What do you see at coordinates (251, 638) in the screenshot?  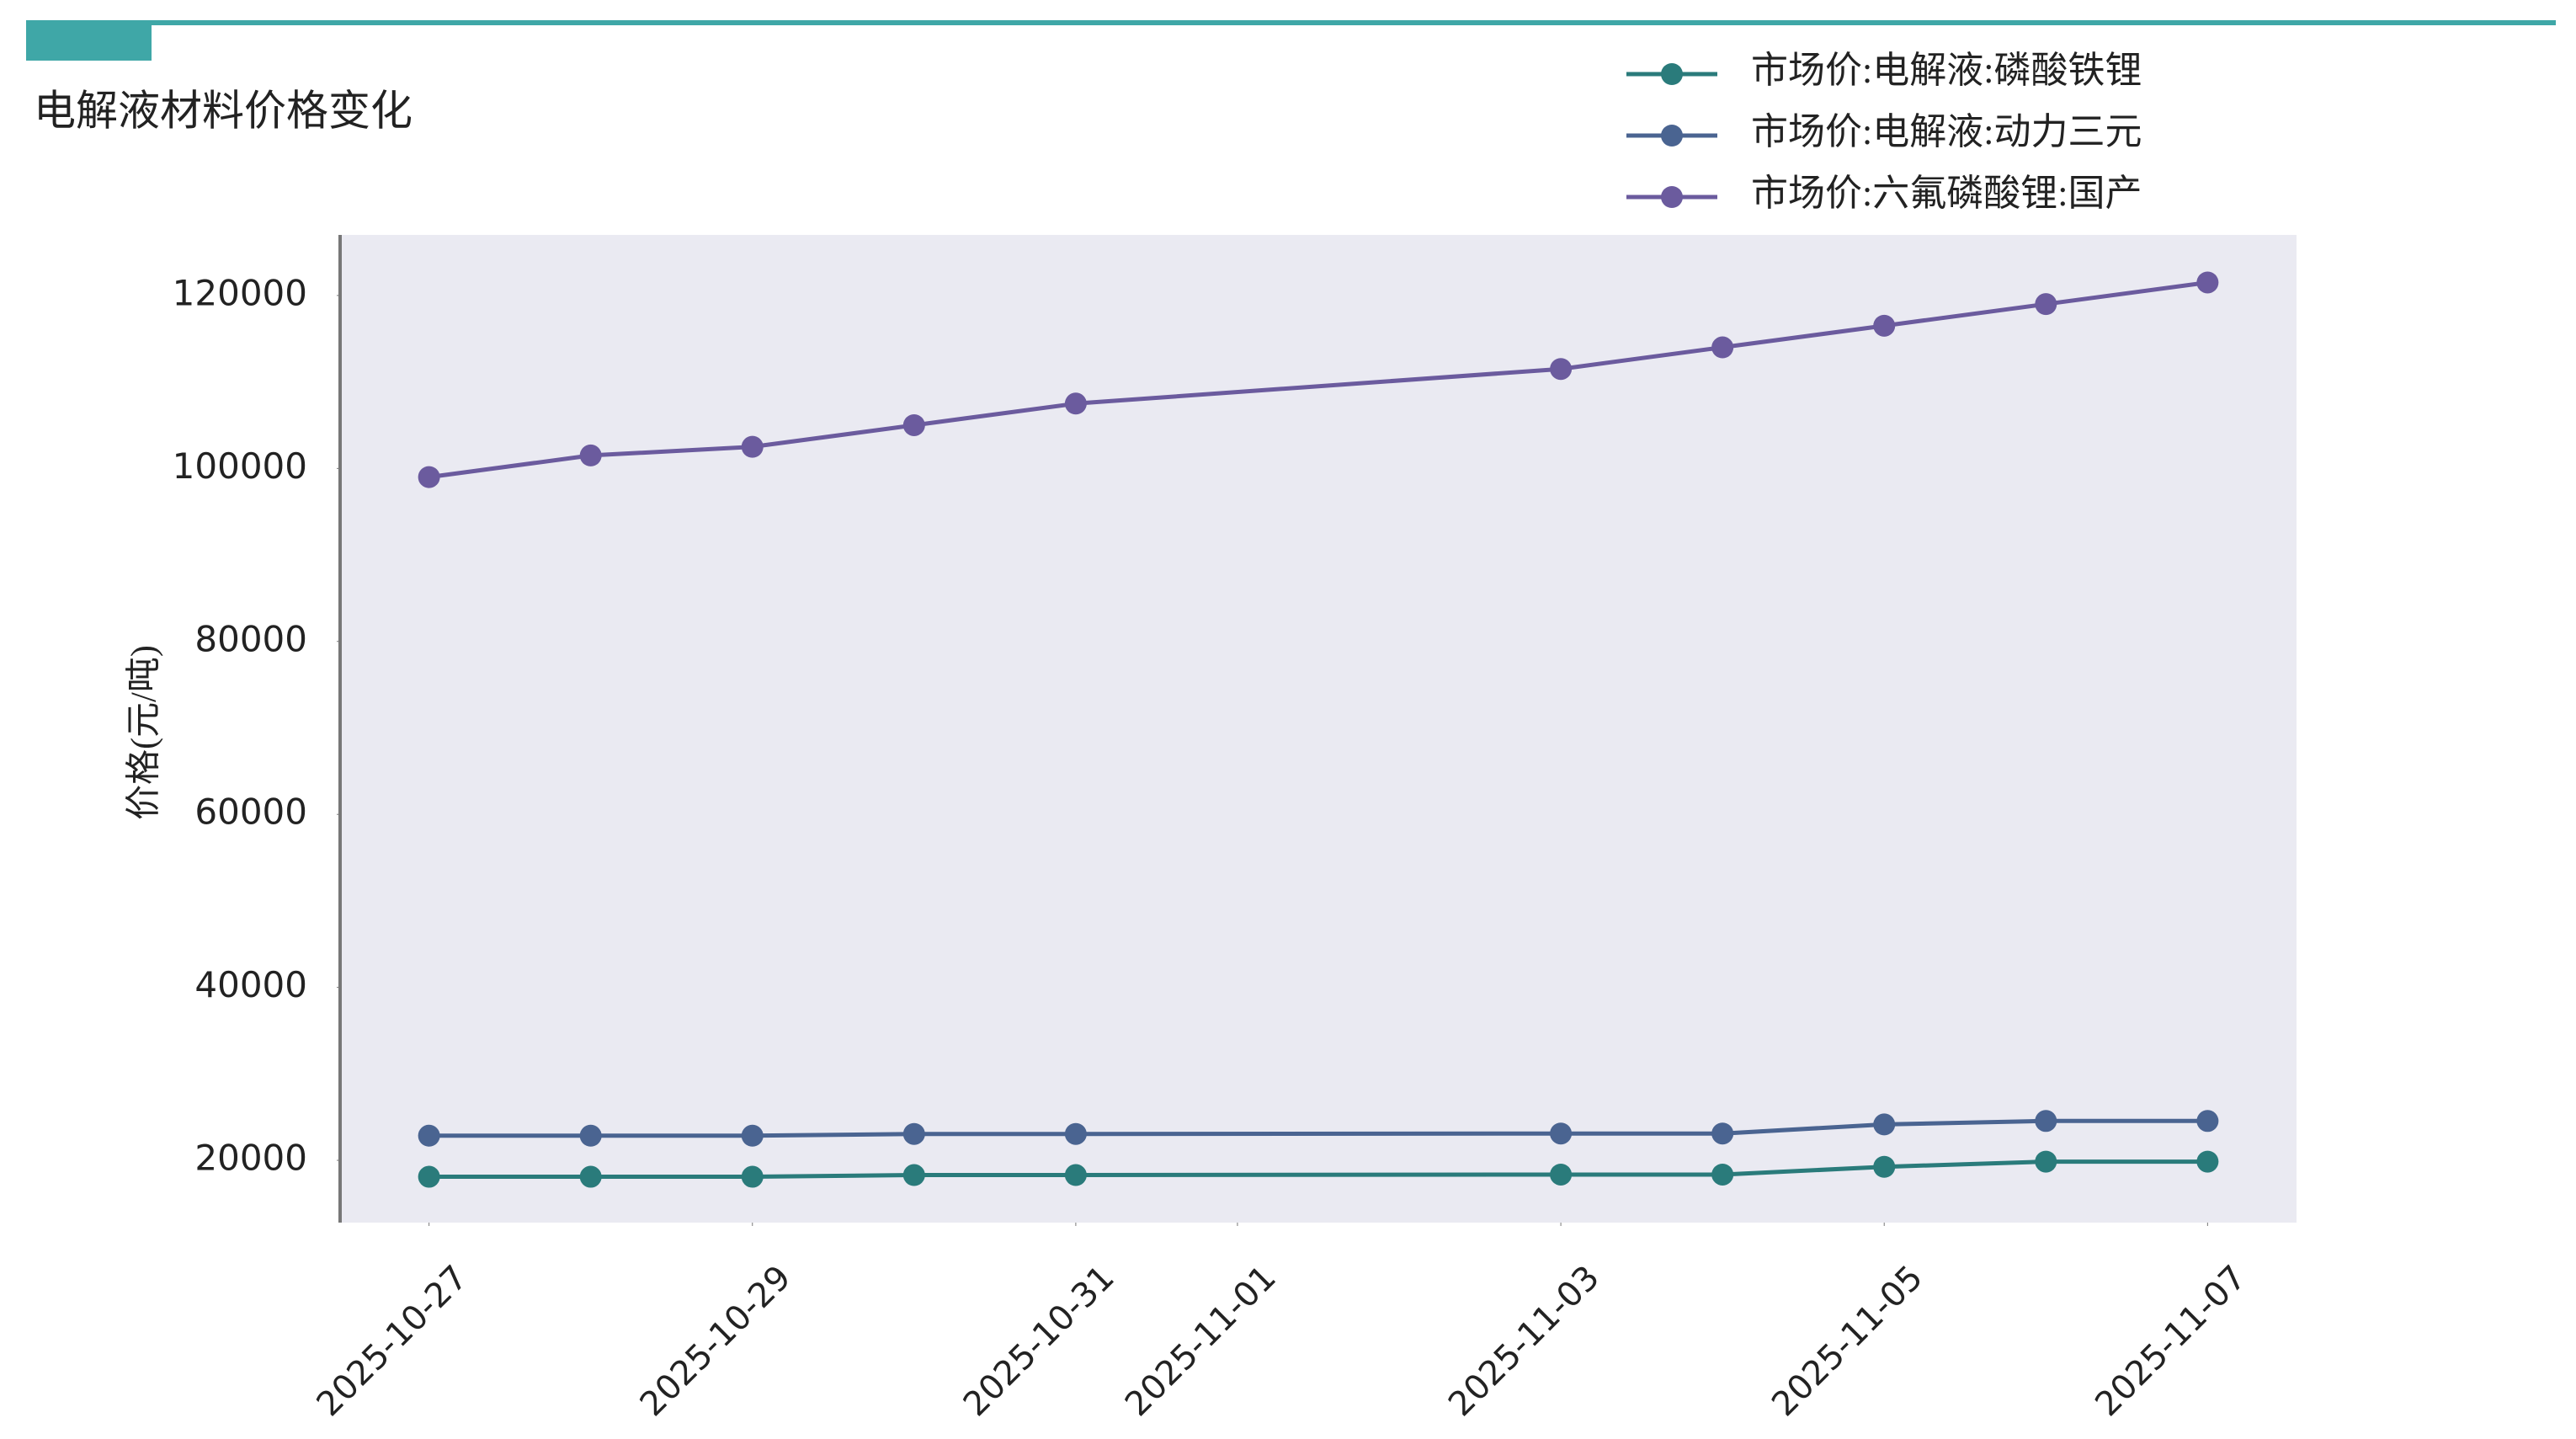 I see `y-tick-label: 80000` at bounding box center [251, 638].